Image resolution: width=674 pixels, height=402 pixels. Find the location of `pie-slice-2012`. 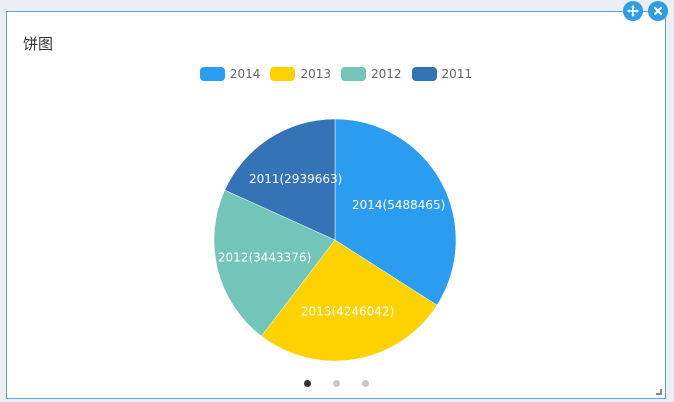

pie-slice-2012 is located at coordinates (274, 263).